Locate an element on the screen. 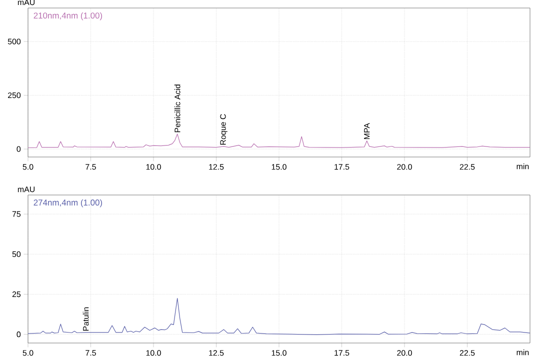  text: 210nm,4nm (1.00) is located at coordinates (68, 16).